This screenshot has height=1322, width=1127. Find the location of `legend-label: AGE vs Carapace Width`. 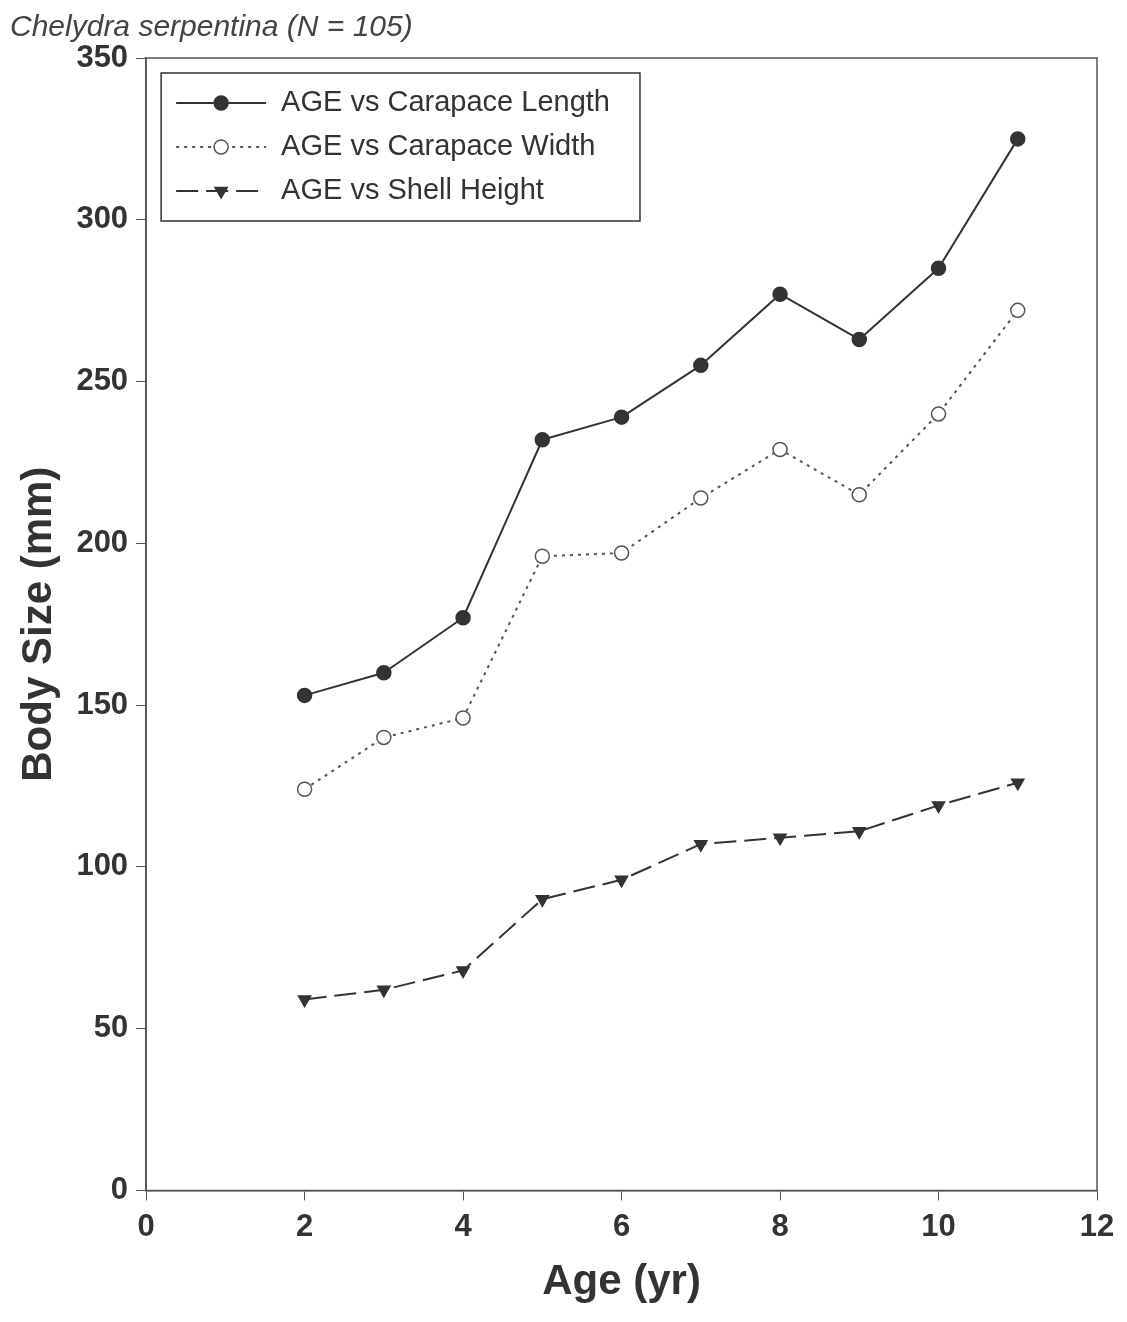

legend-label: AGE vs Carapace Width is located at coordinates (438, 145).